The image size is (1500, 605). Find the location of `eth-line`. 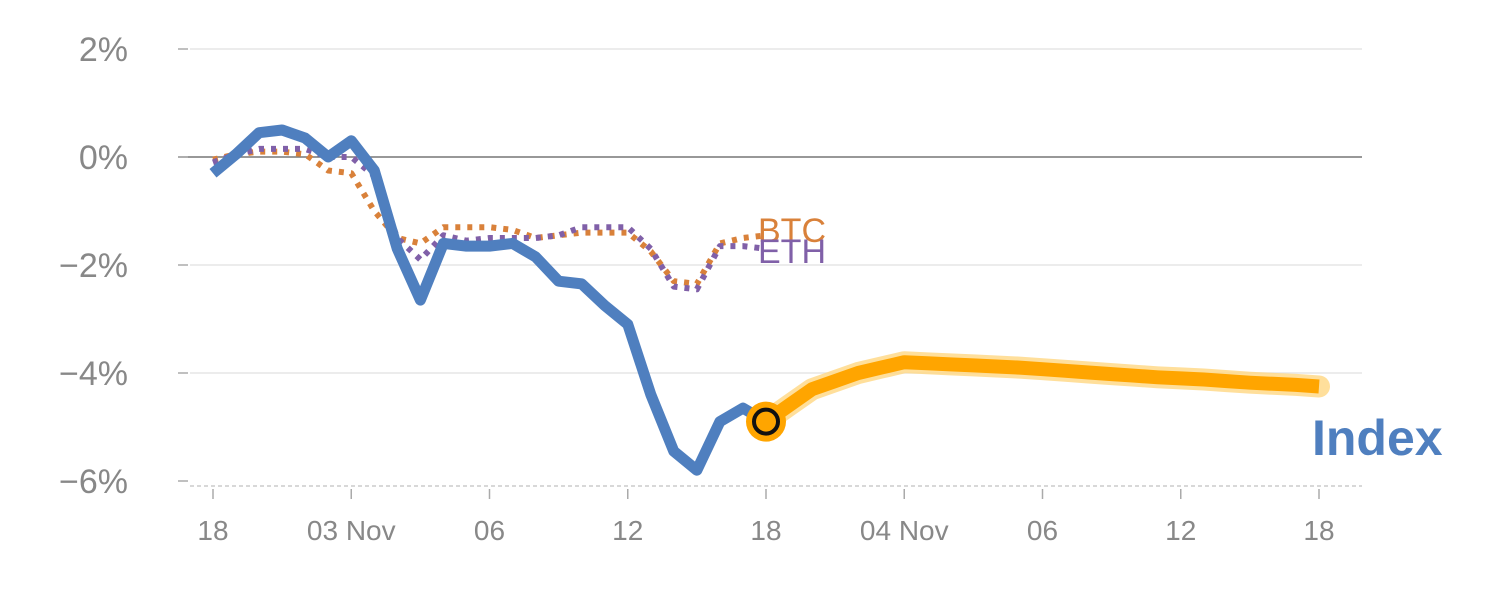

eth-line is located at coordinates (489, 219).